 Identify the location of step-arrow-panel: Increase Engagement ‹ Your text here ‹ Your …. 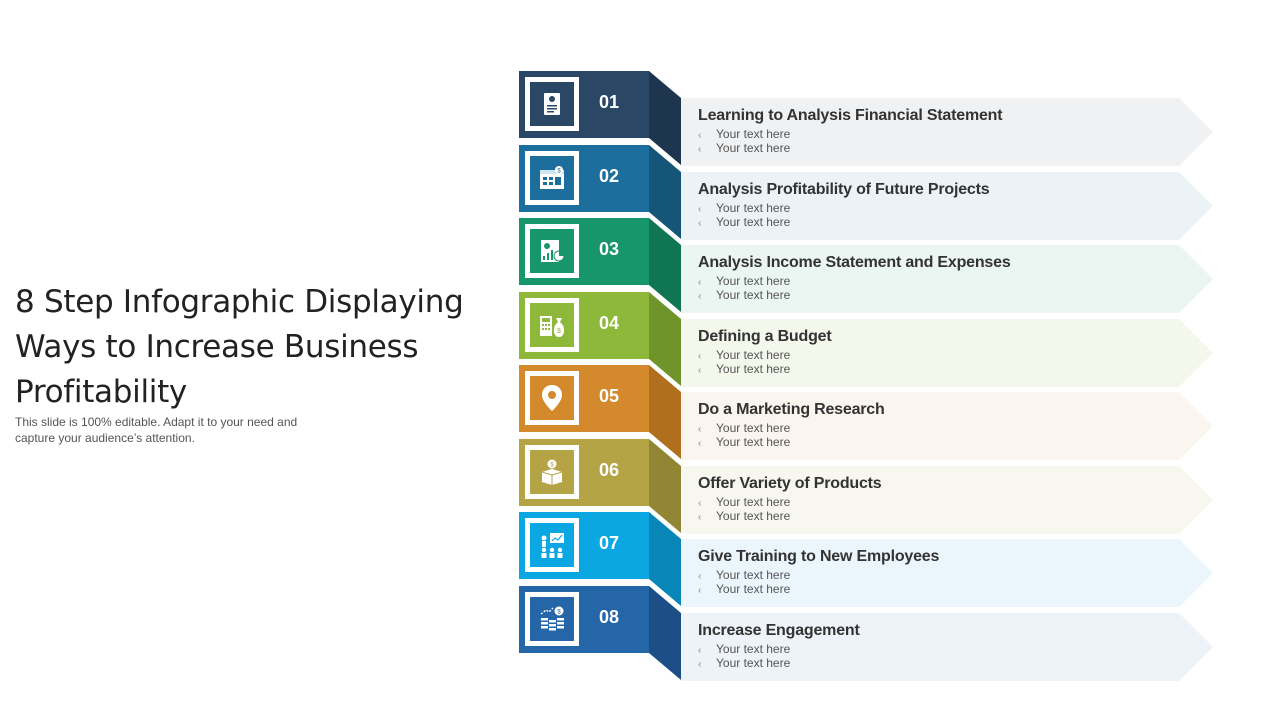
(947, 646).